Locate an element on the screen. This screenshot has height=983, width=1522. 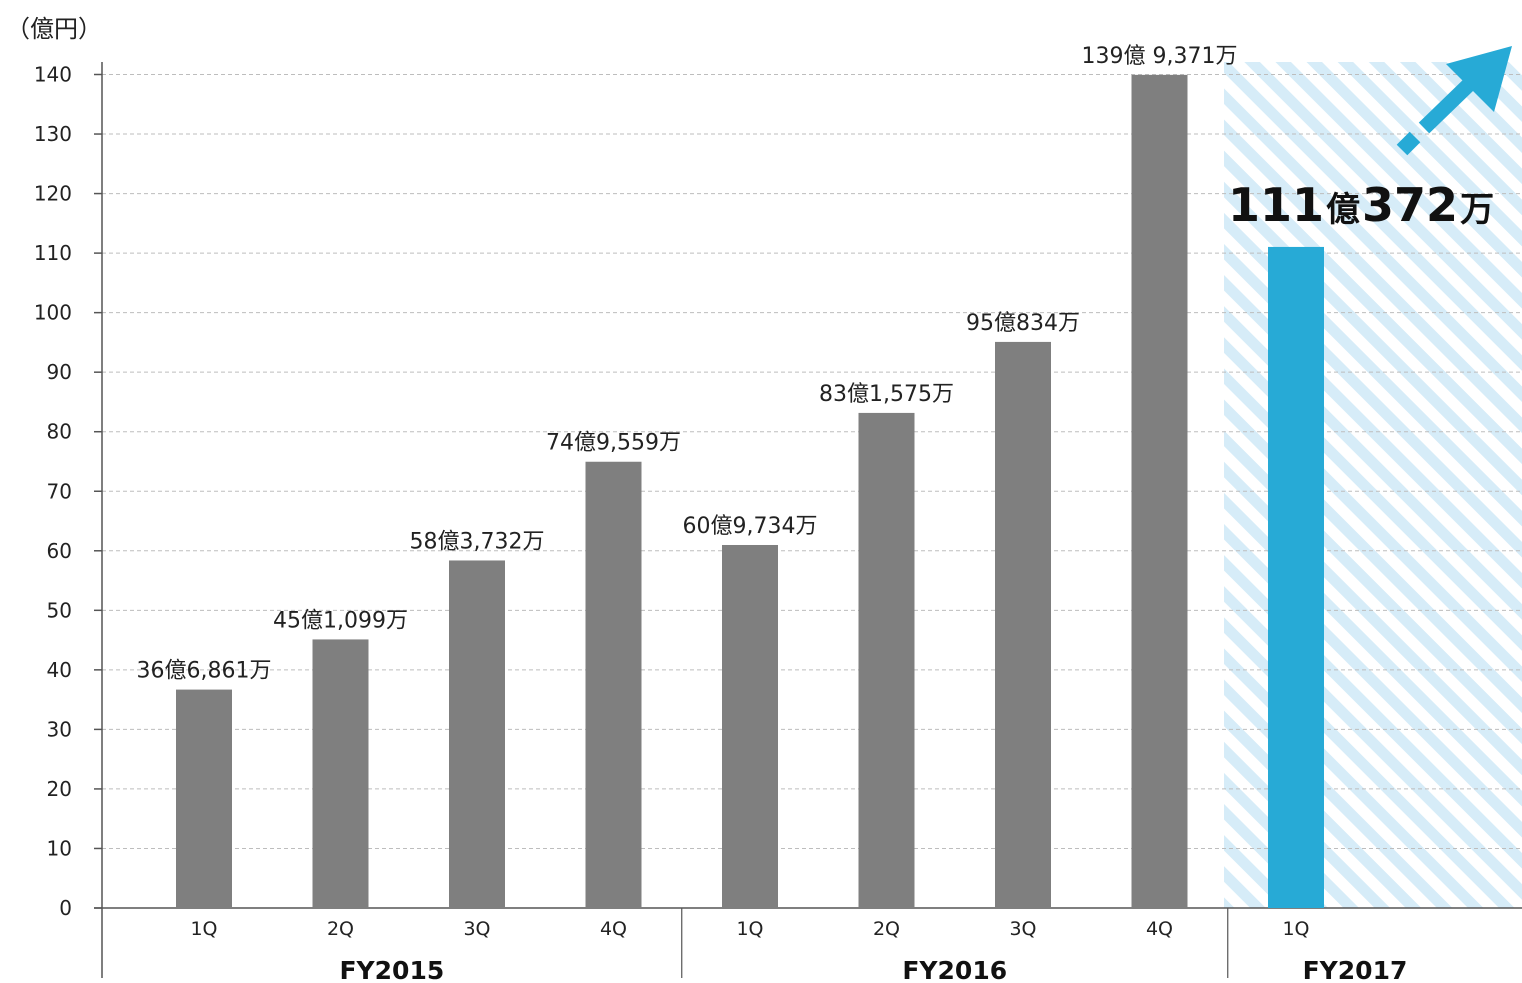
y-tick-label: 20 is located at coordinates (59, 789).